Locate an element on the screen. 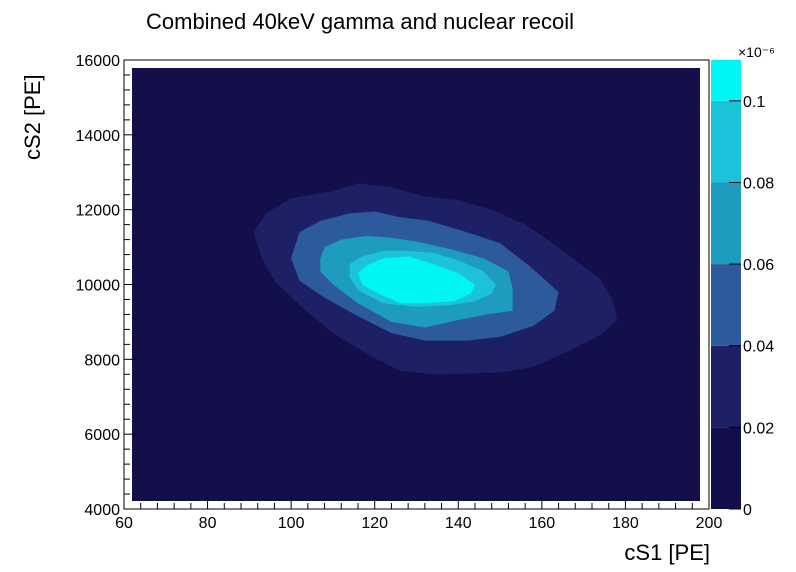  colorbar-exponent: ×10⁻⁶ is located at coordinates (756, 52).